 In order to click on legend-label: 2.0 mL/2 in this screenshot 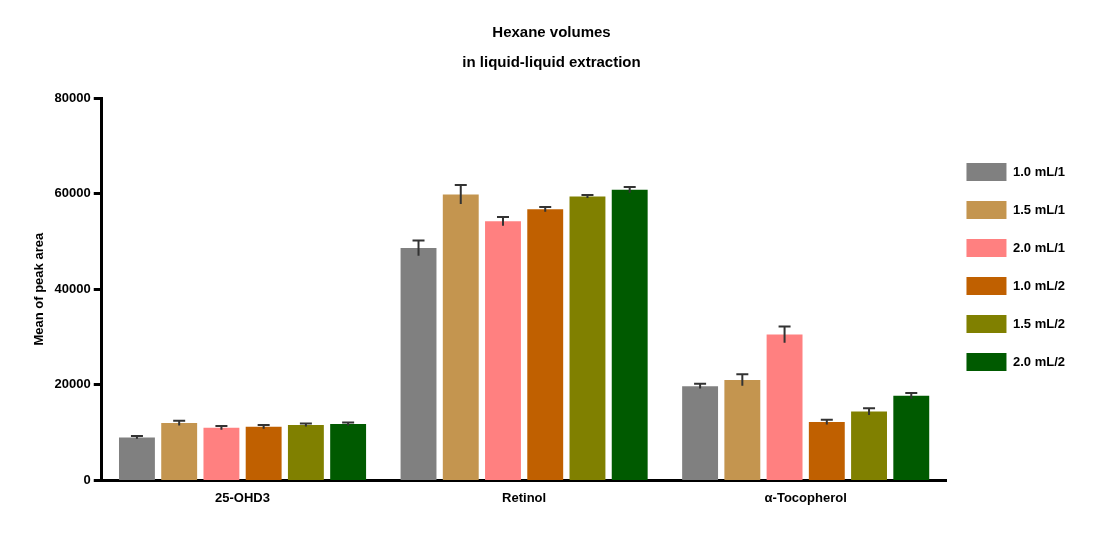, I will do `click(1039, 361)`.